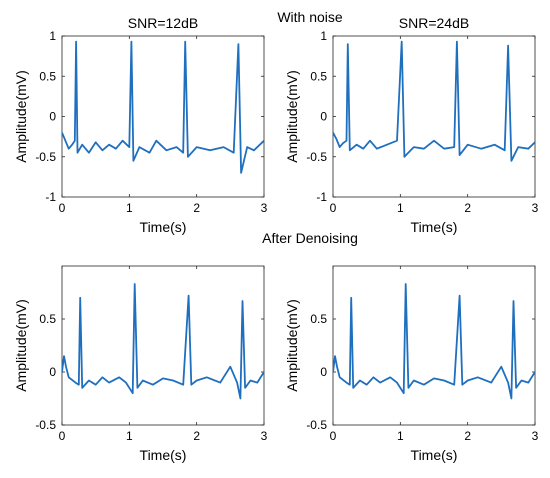 This screenshot has height=478, width=550. Describe the element at coordinates (163, 23) in the screenshot. I see `panel-title: SNR=12dB` at that location.